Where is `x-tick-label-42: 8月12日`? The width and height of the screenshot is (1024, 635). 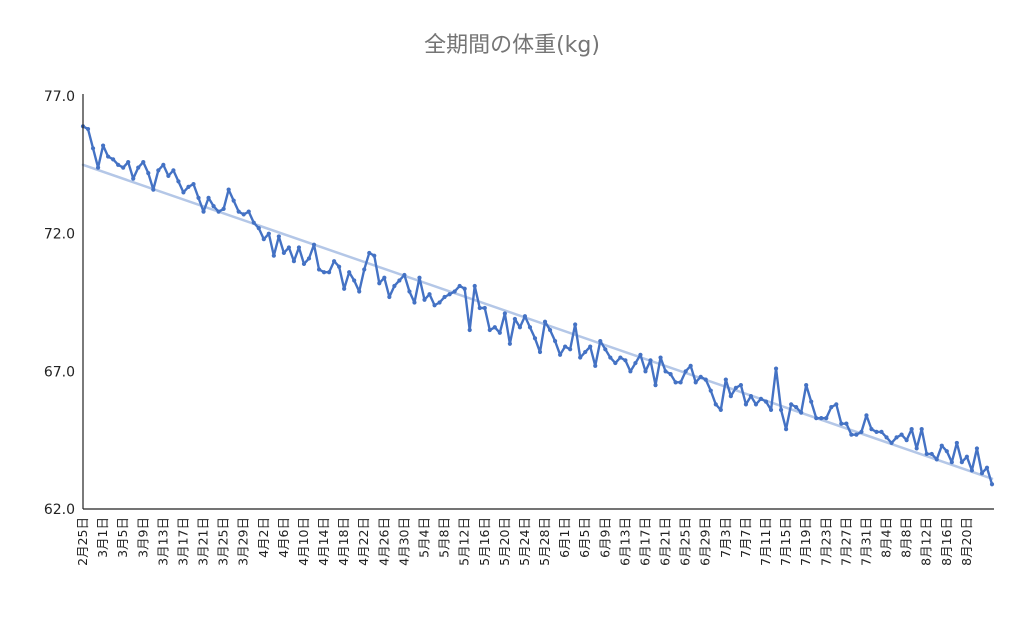
x-tick-label-42: 8月12日 is located at coordinates (926, 541).